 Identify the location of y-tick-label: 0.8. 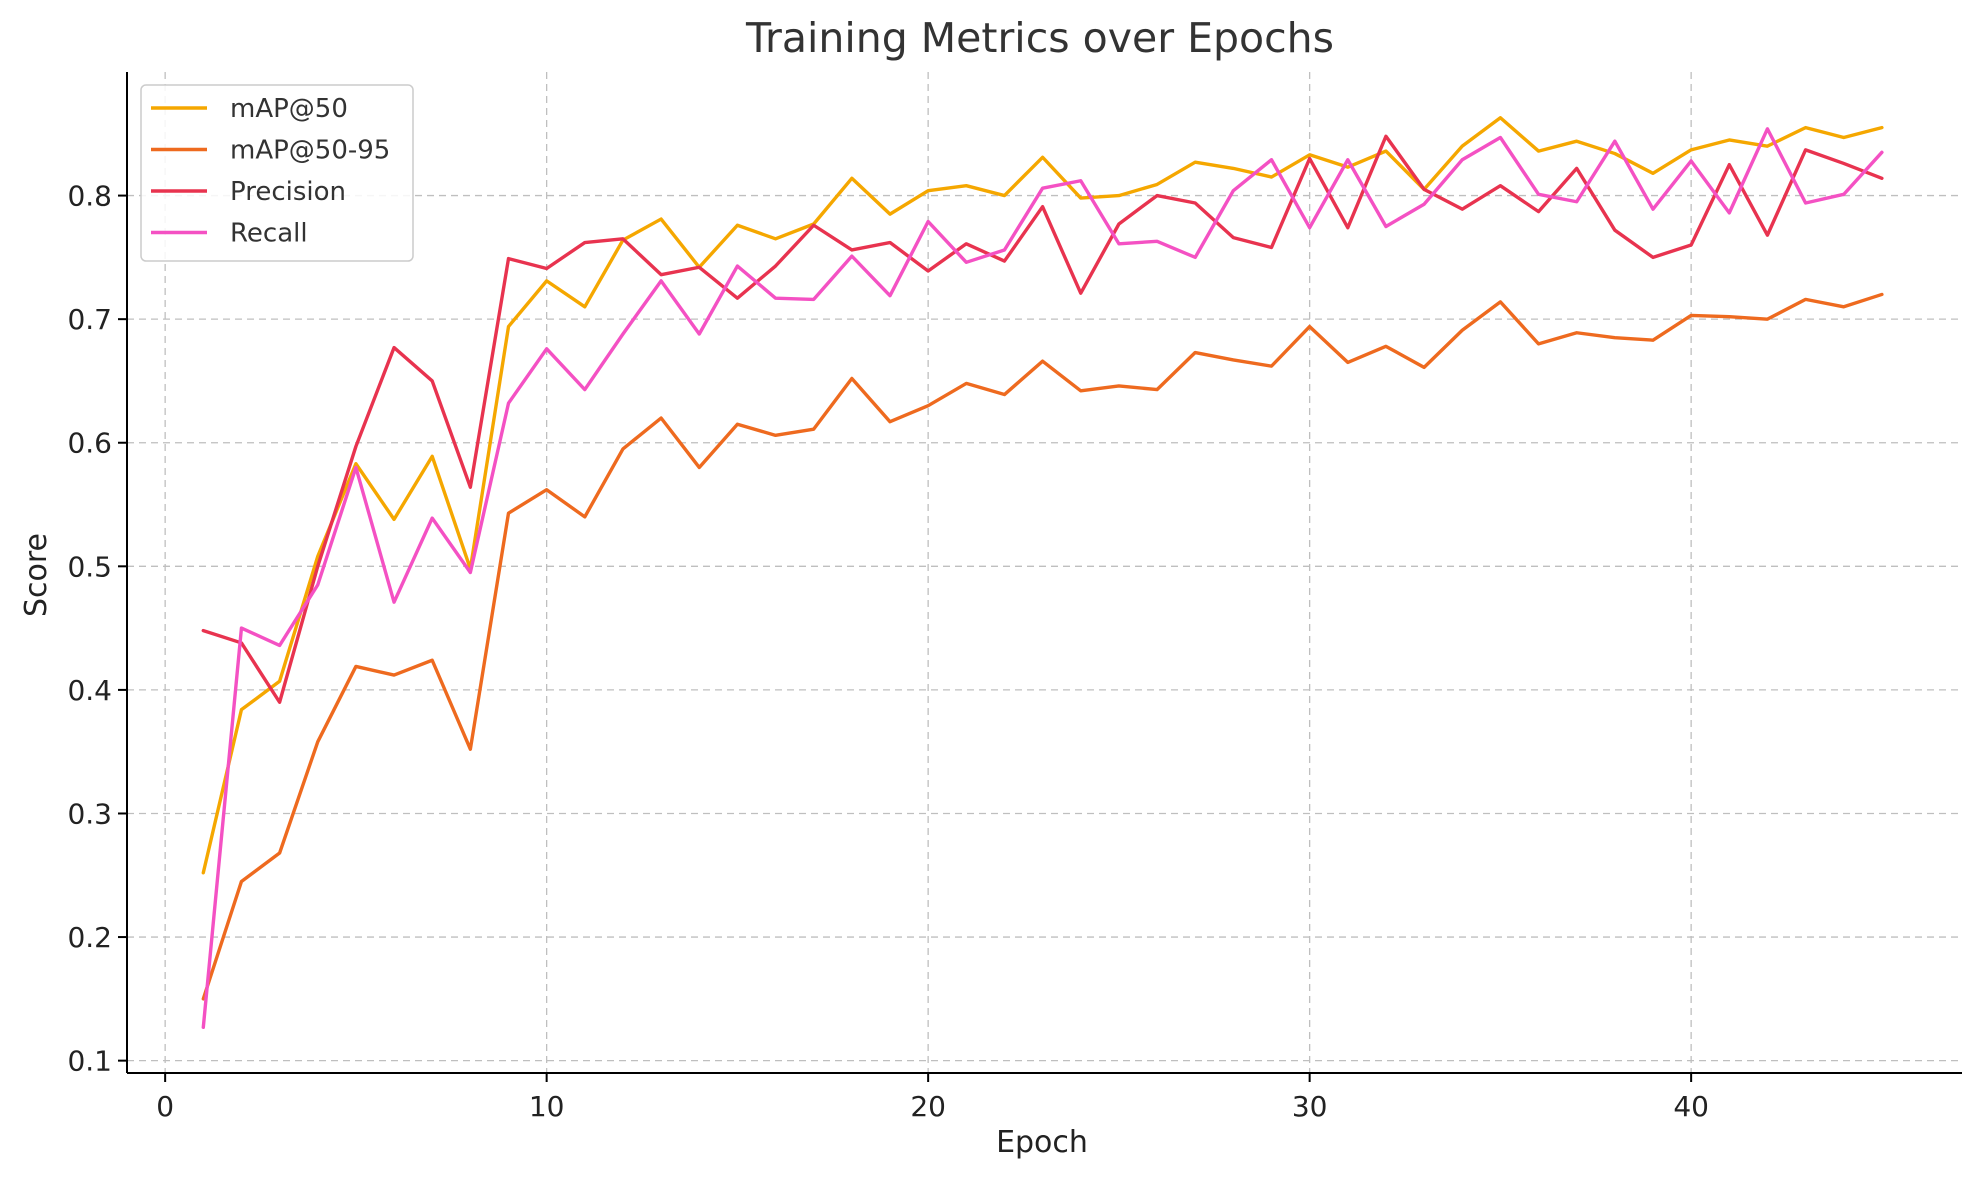
(89, 196).